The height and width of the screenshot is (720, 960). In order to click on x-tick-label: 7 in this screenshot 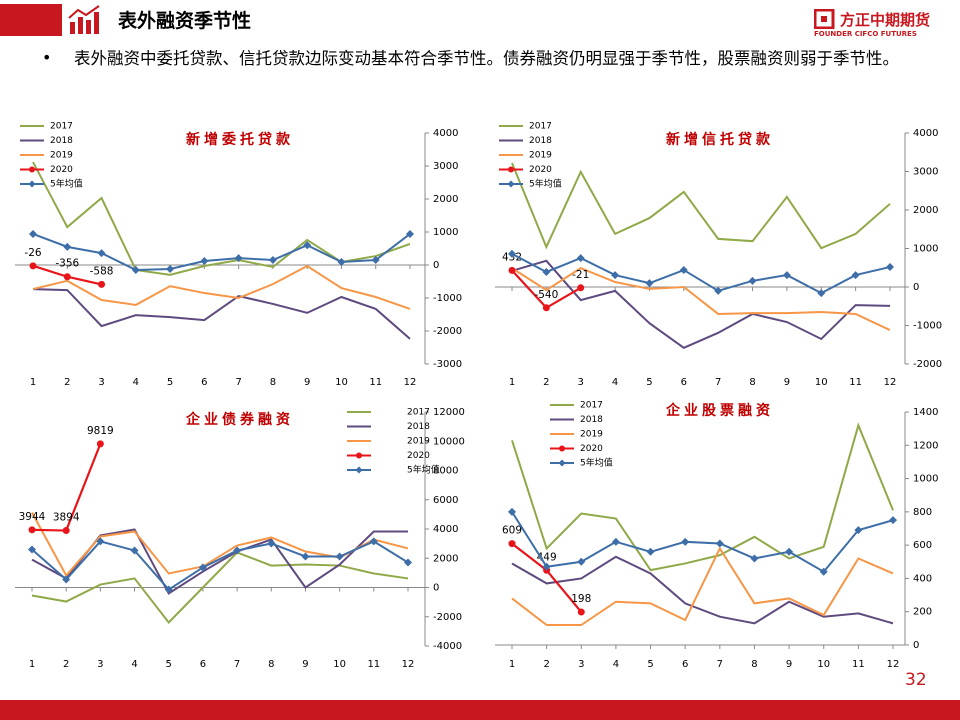, I will do `click(238, 382)`.